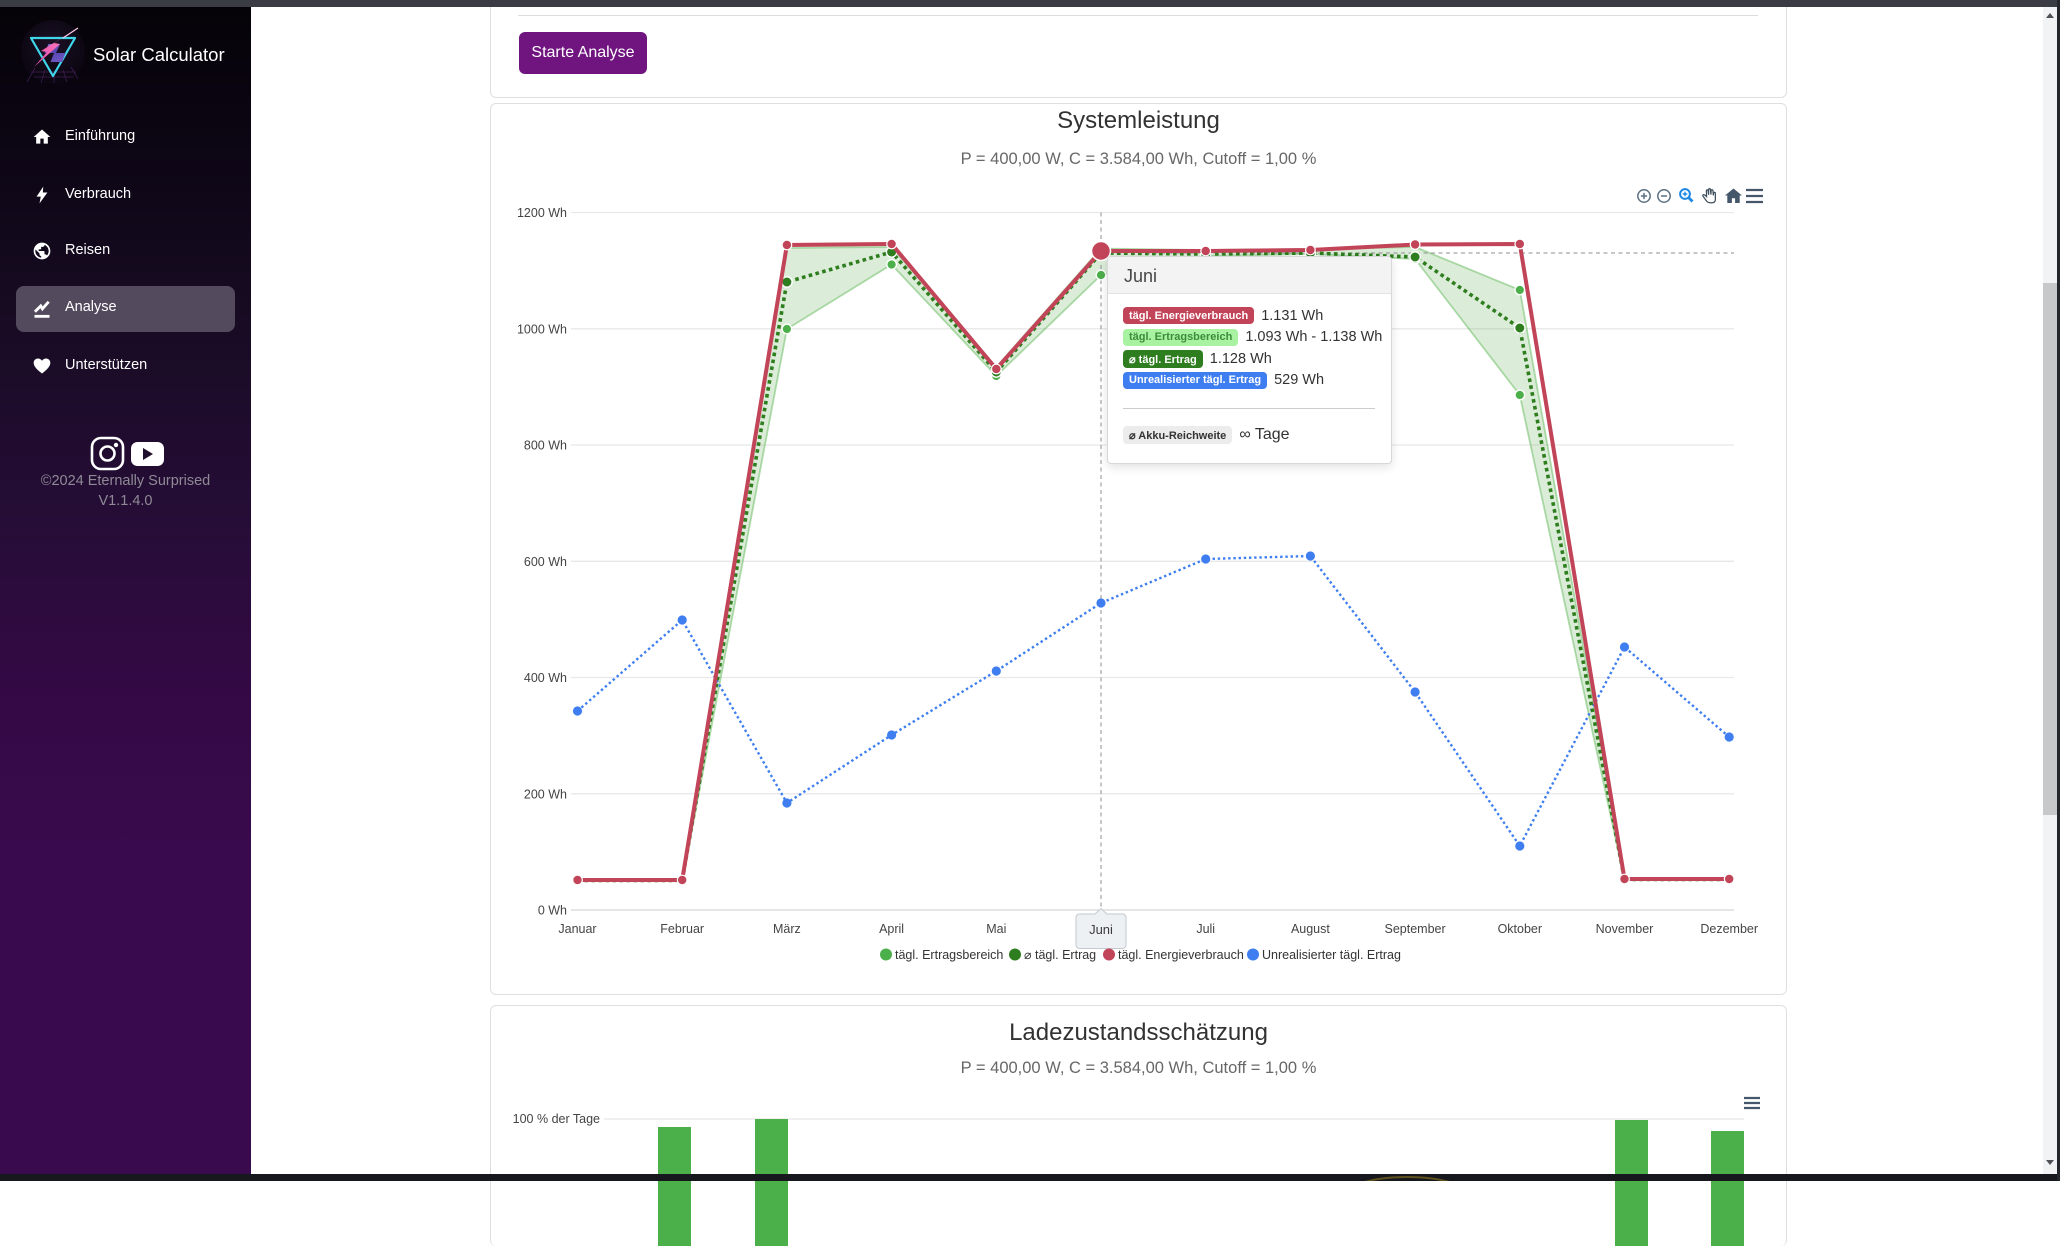  Describe the element at coordinates (545, 794) in the screenshot. I see `svg-text: 200 Wh` at that location.